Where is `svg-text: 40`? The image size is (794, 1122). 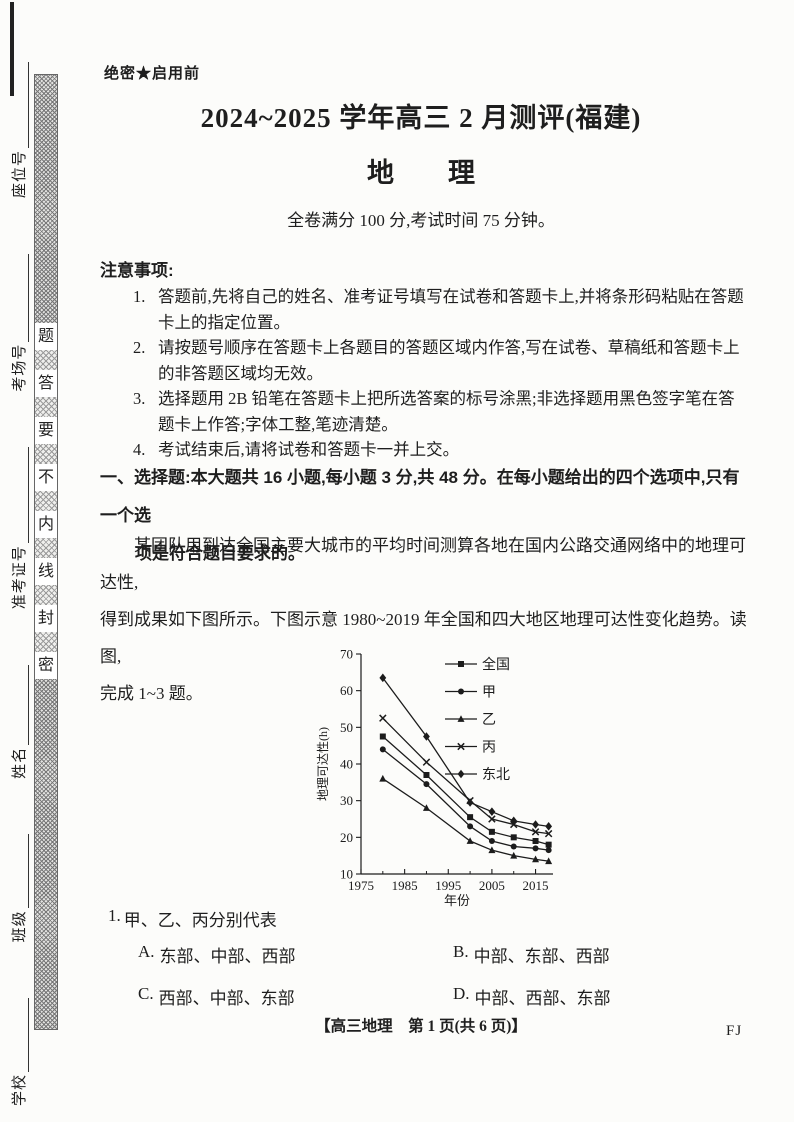 svg-text: 40 is located at coordinates (346, 764).